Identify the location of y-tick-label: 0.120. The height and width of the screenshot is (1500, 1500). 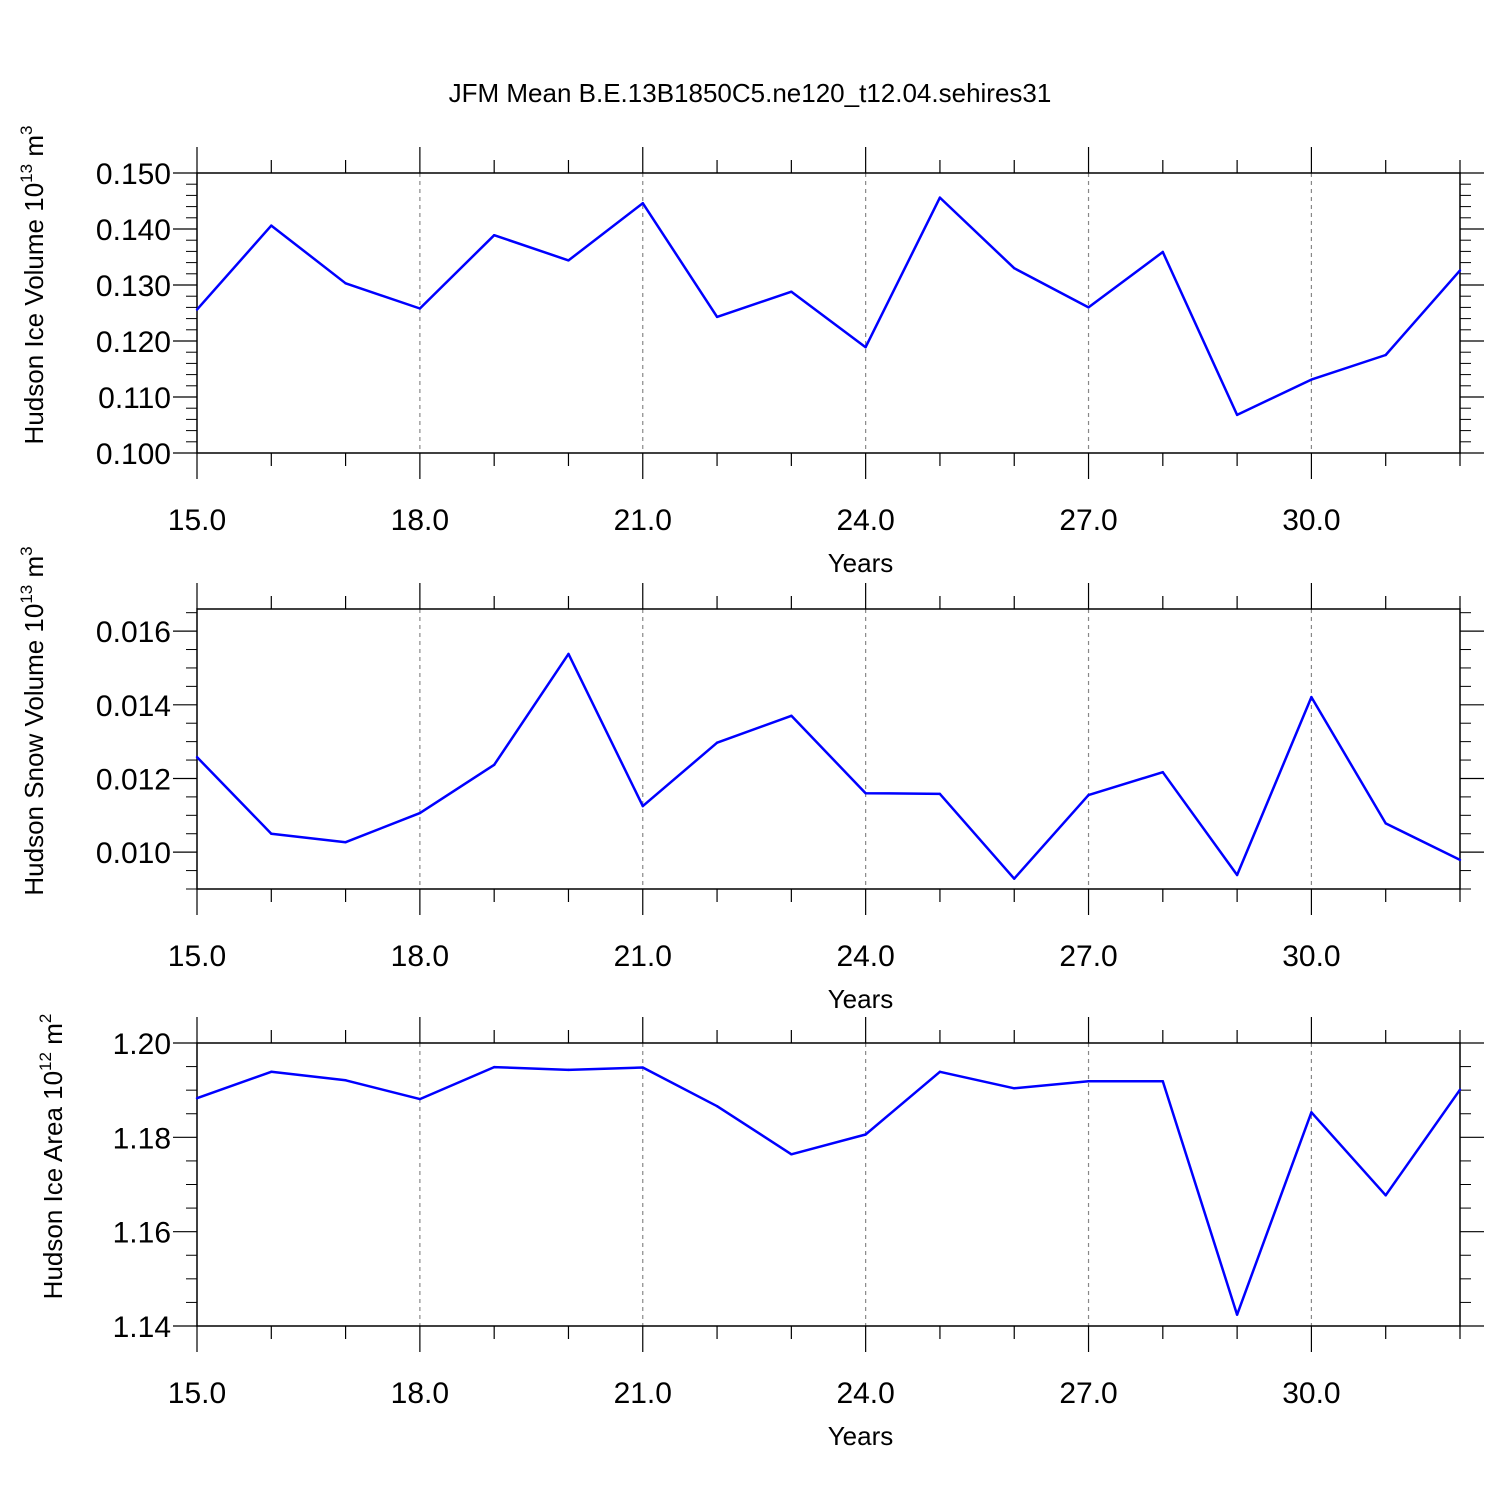
(133, 342).